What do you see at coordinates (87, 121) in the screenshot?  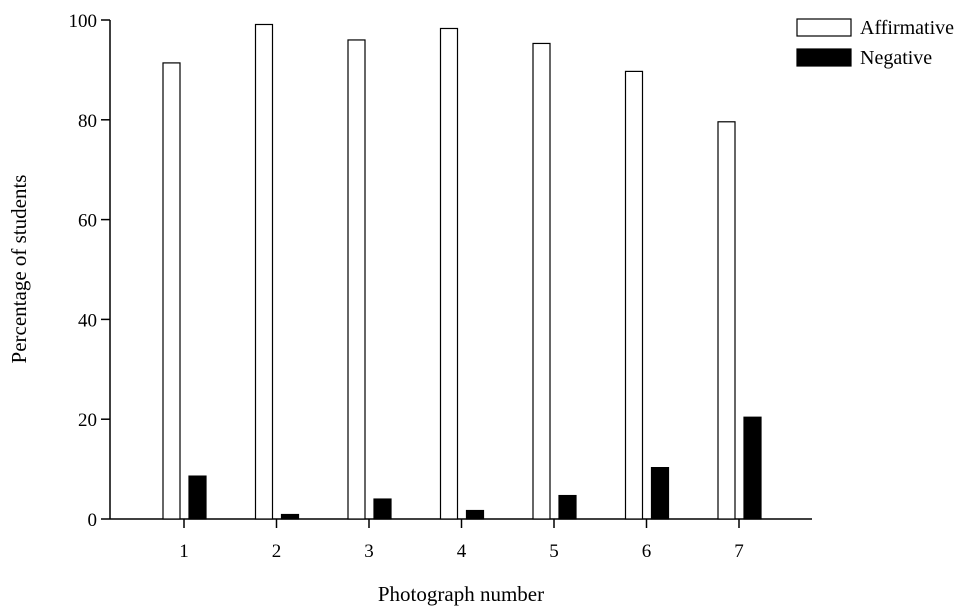 I see `y-tick-label: 80` at bounding box center [87, 121].